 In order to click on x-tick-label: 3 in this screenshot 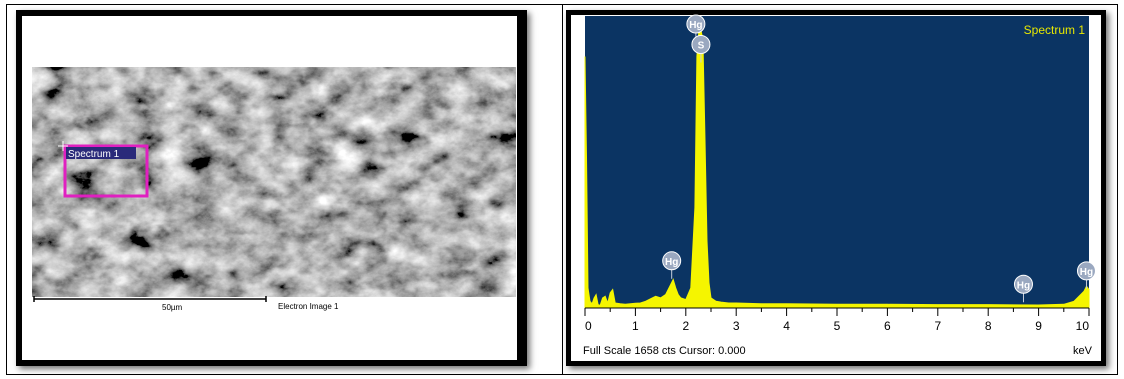, I will do `click(736, 326)`.